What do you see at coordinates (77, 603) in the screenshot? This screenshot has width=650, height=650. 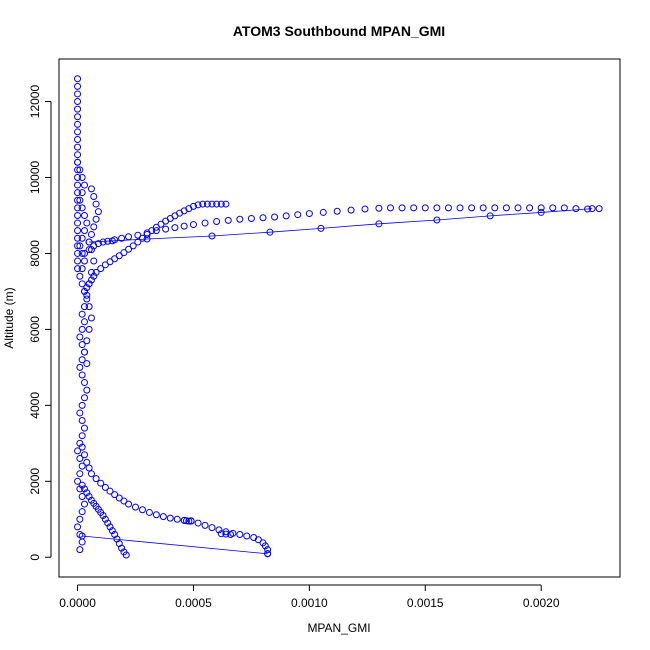 I see `x-tick-label: 0.0000` at bounding box center [77, 603].